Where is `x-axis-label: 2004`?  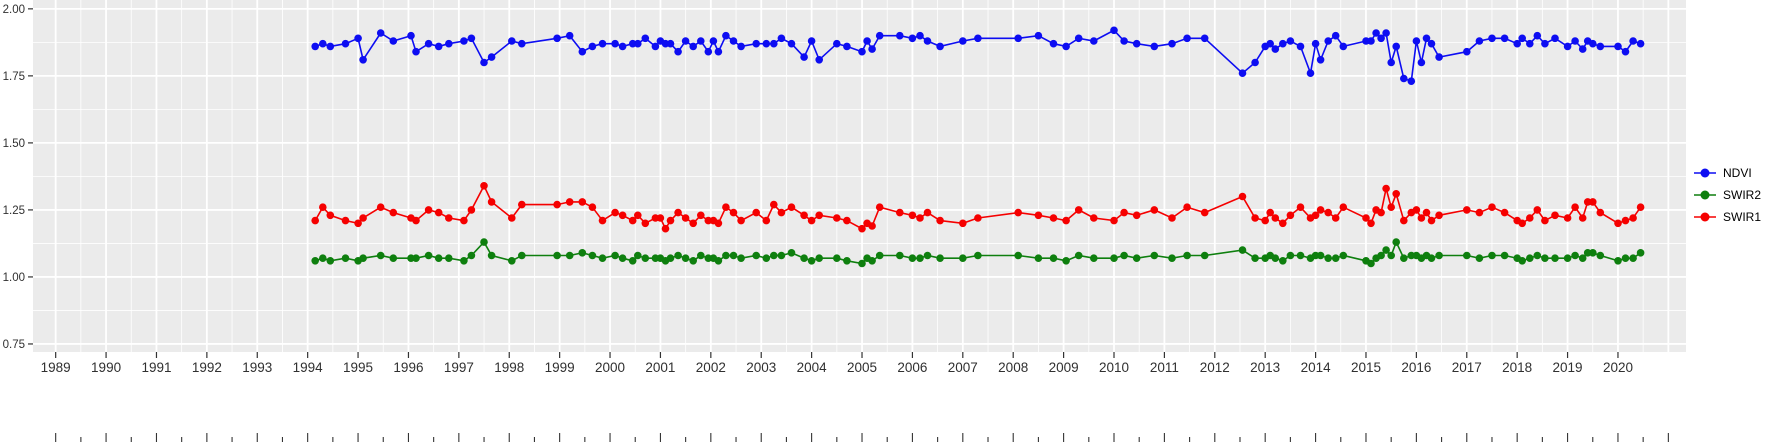 x-axis-label: 2004 is located at coordinates (812, 367).